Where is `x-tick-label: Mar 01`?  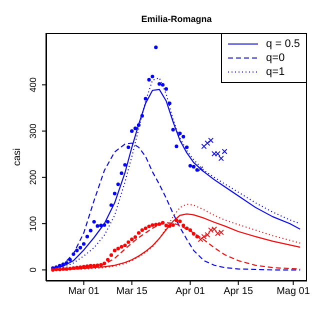
x-tick-label: Mar 01 is located at coordinates (84, 292).